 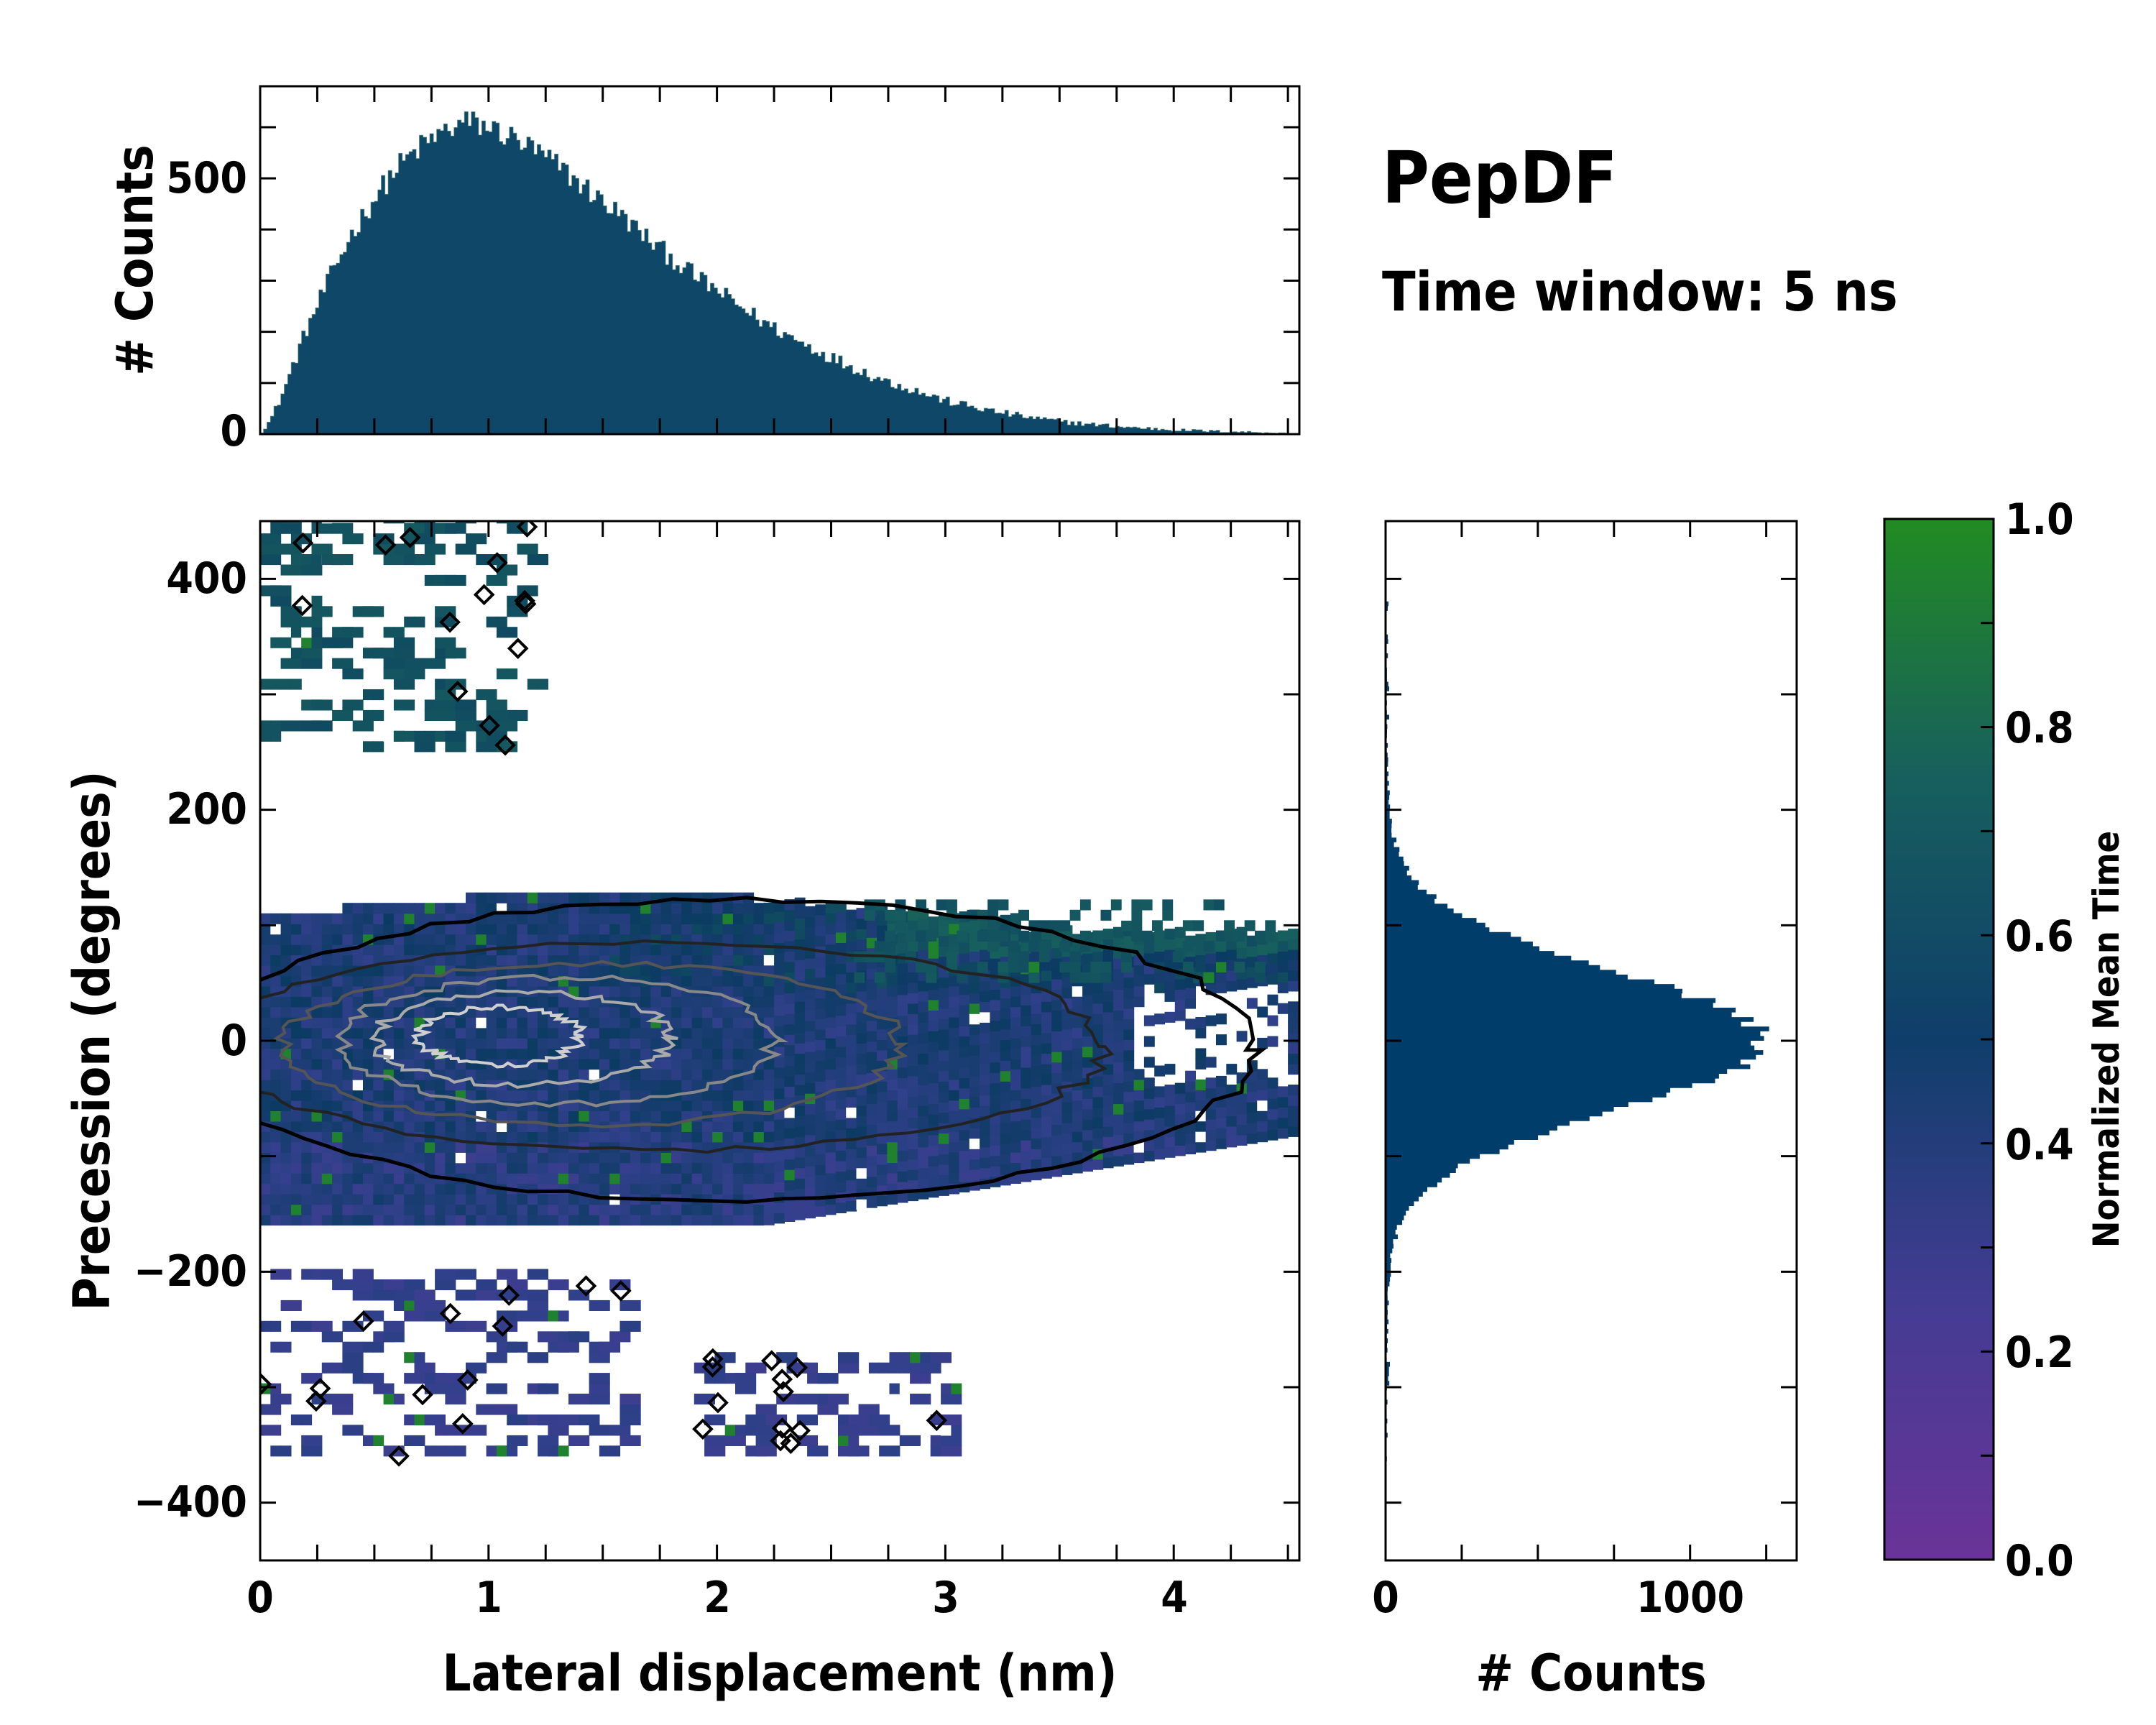 I want to click on outer-contour, so click(x=764, y=1050).